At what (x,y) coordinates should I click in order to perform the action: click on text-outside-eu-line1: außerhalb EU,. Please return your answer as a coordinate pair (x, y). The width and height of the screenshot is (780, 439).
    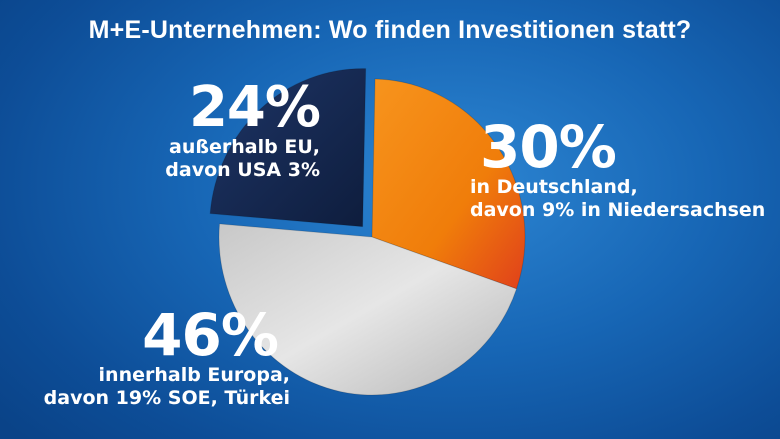
    Looking at the image, I should click on (244, 147).